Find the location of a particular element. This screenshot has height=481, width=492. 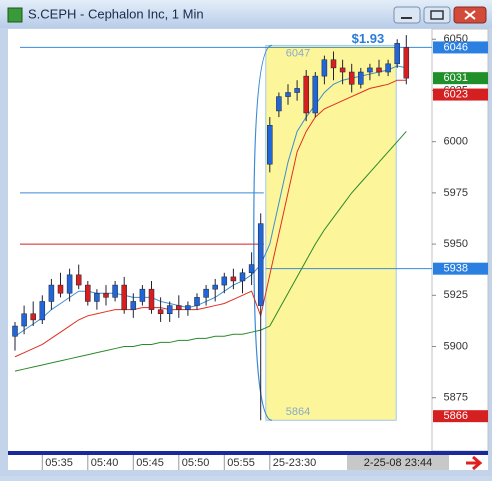

x-tick-label: 05:35 is located at coordinates (59, 463).